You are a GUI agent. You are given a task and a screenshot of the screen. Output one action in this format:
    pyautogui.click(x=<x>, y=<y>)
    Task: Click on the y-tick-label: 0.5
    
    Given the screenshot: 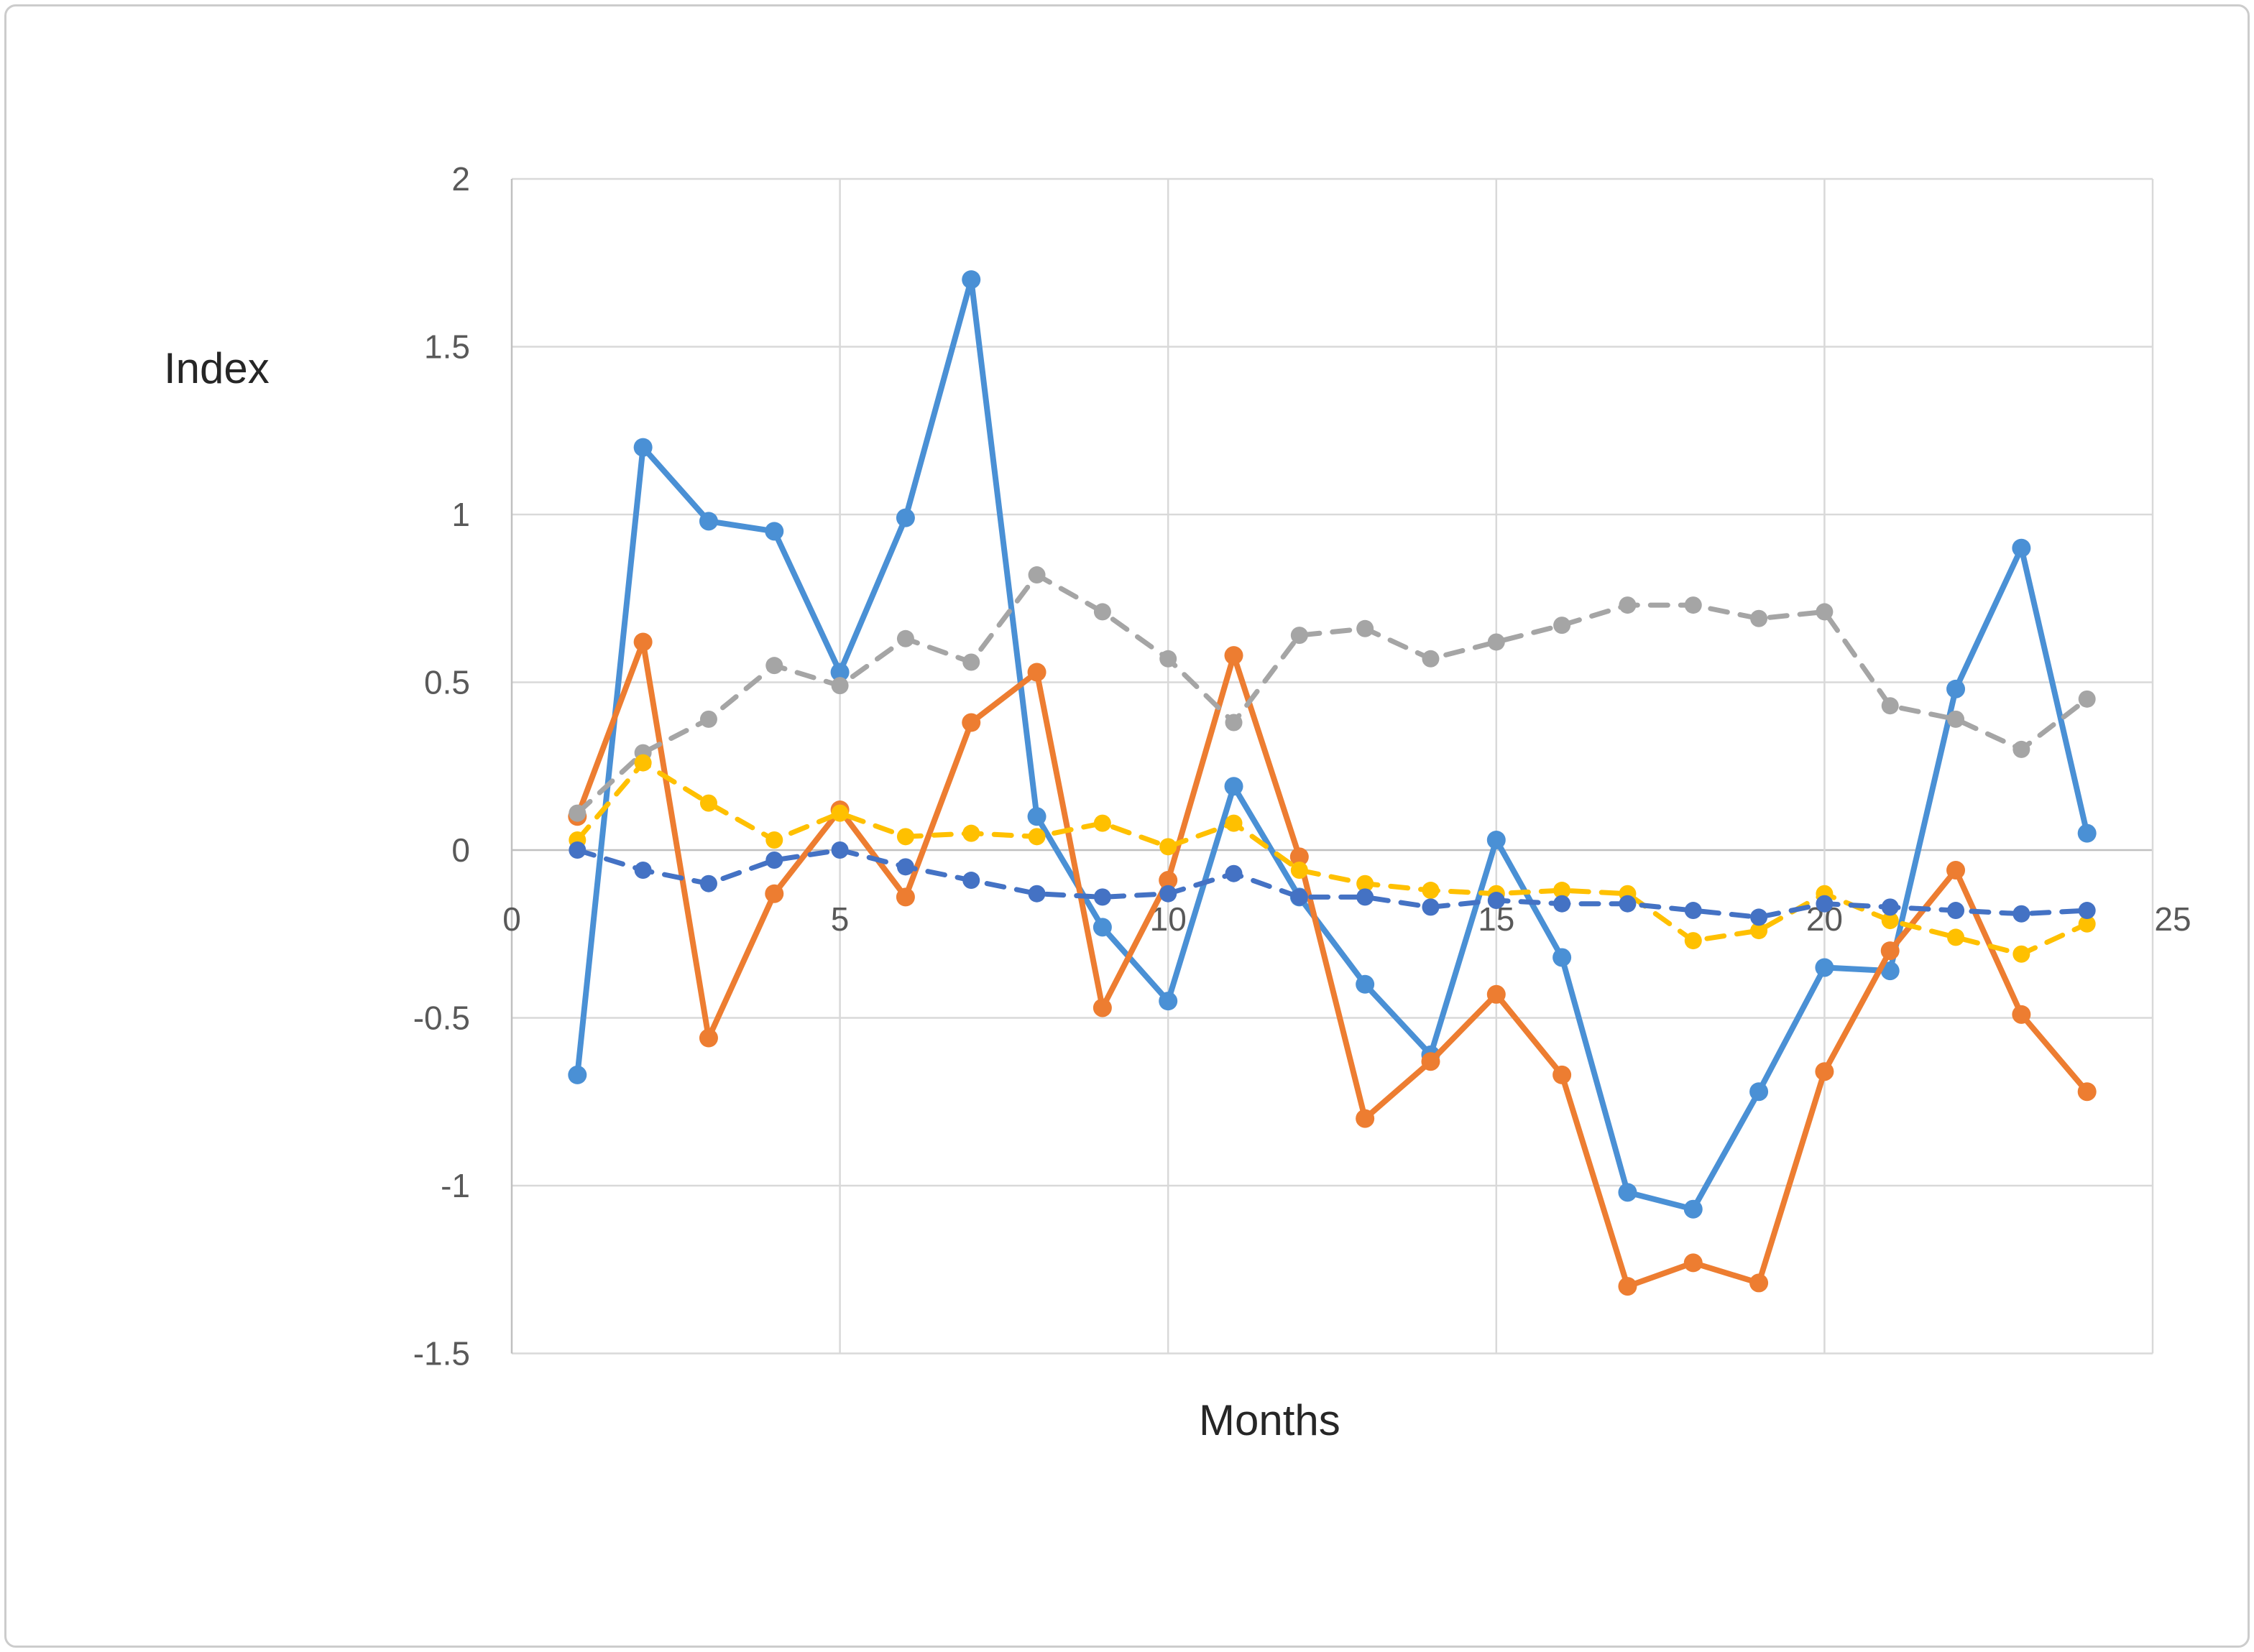 What is the action you would take?
    pyautogui.click(x=447, y=682)
    